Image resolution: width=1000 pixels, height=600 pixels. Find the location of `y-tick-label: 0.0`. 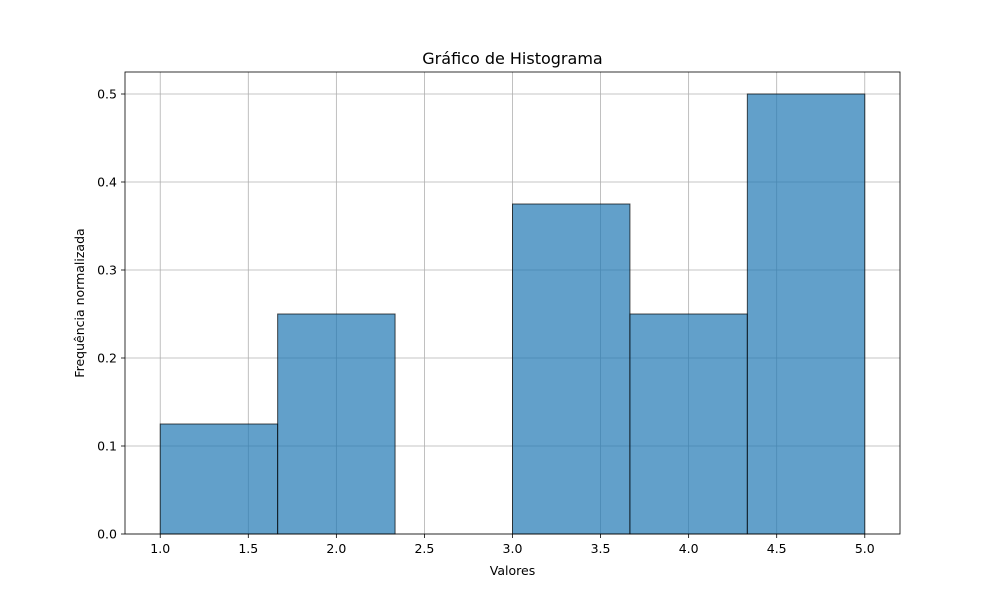

y-tick-label: 0.0 is located at coordinates (107, 534).